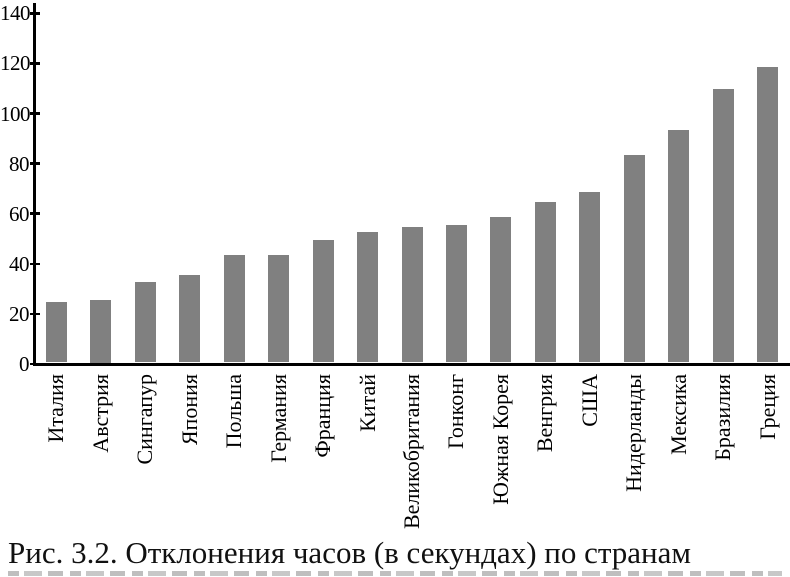 This screenshot has width=790, height=577. What do you see at coordinates (500, 439) in the screenshot?
I see `x-tick-label: Южная Корея` at bounding box center [500, 439].